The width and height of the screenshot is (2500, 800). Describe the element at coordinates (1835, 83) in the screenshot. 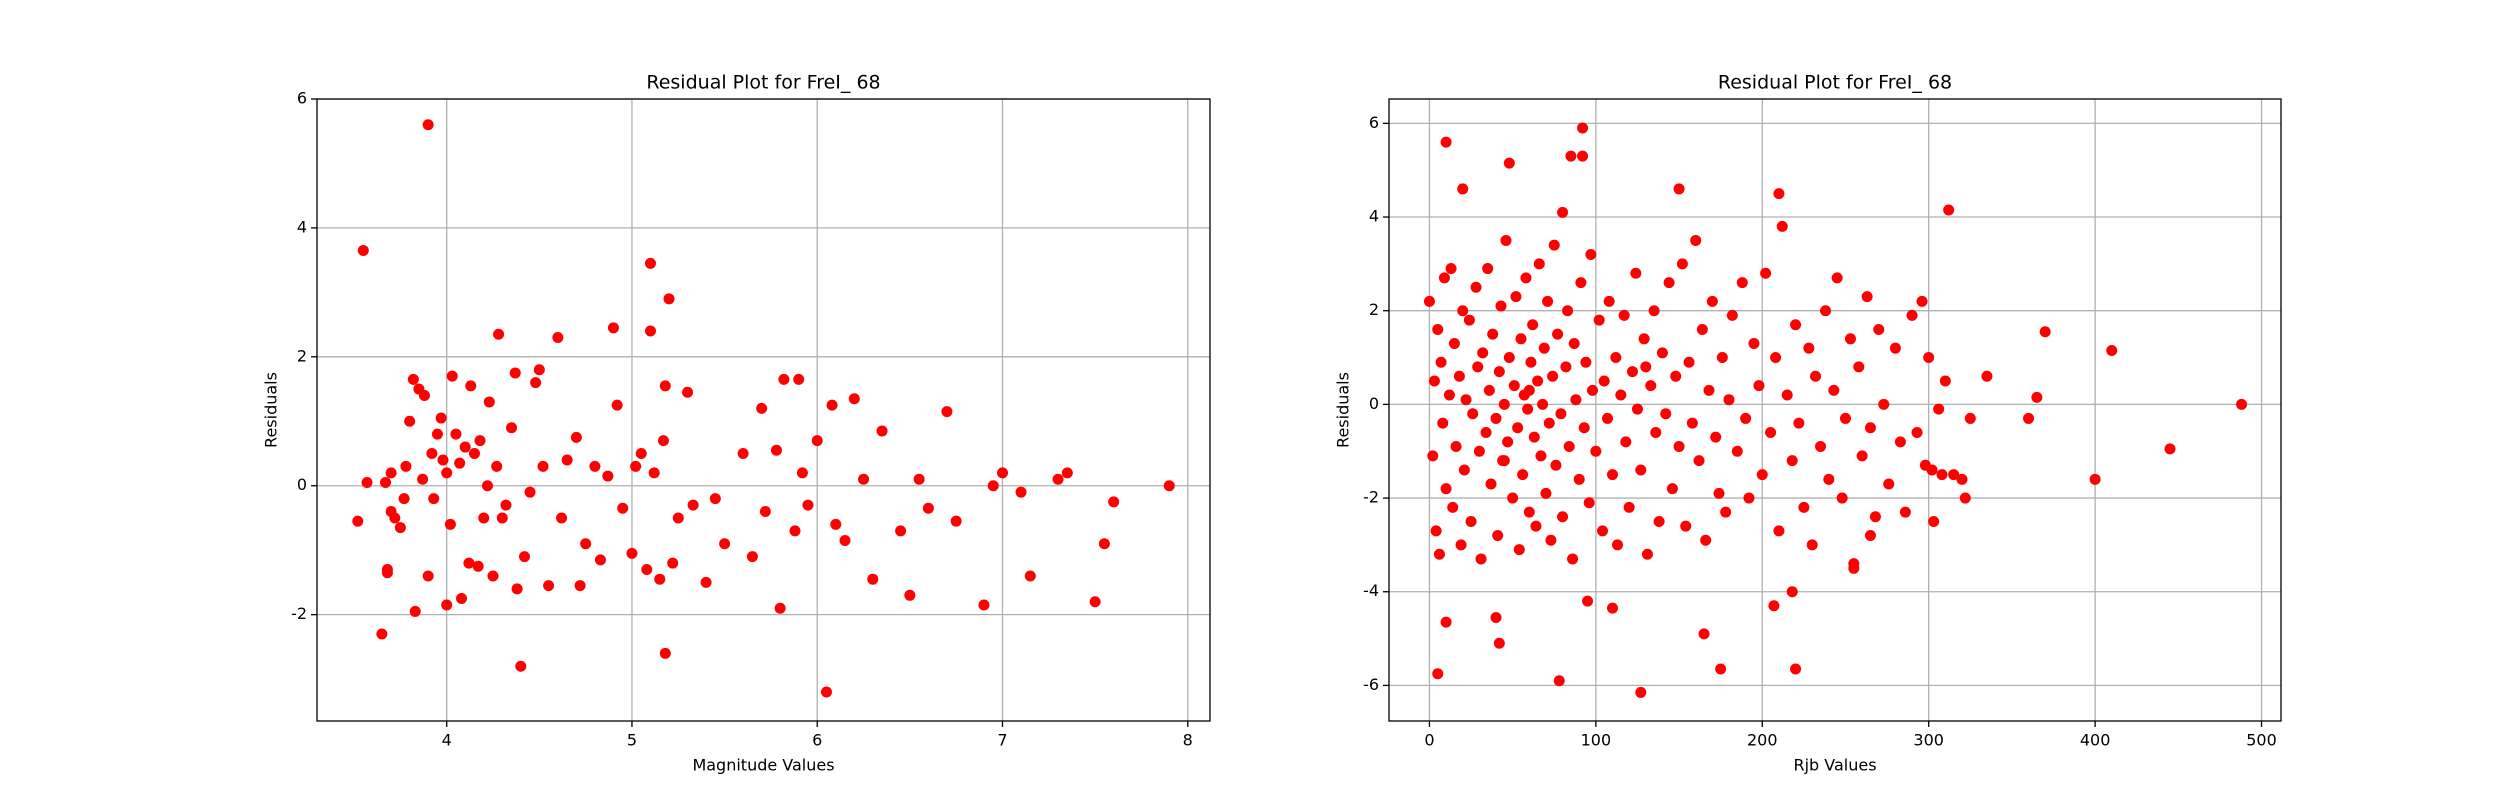

I see `chart-title: Residual Plot for FreI_ 68` at that location.